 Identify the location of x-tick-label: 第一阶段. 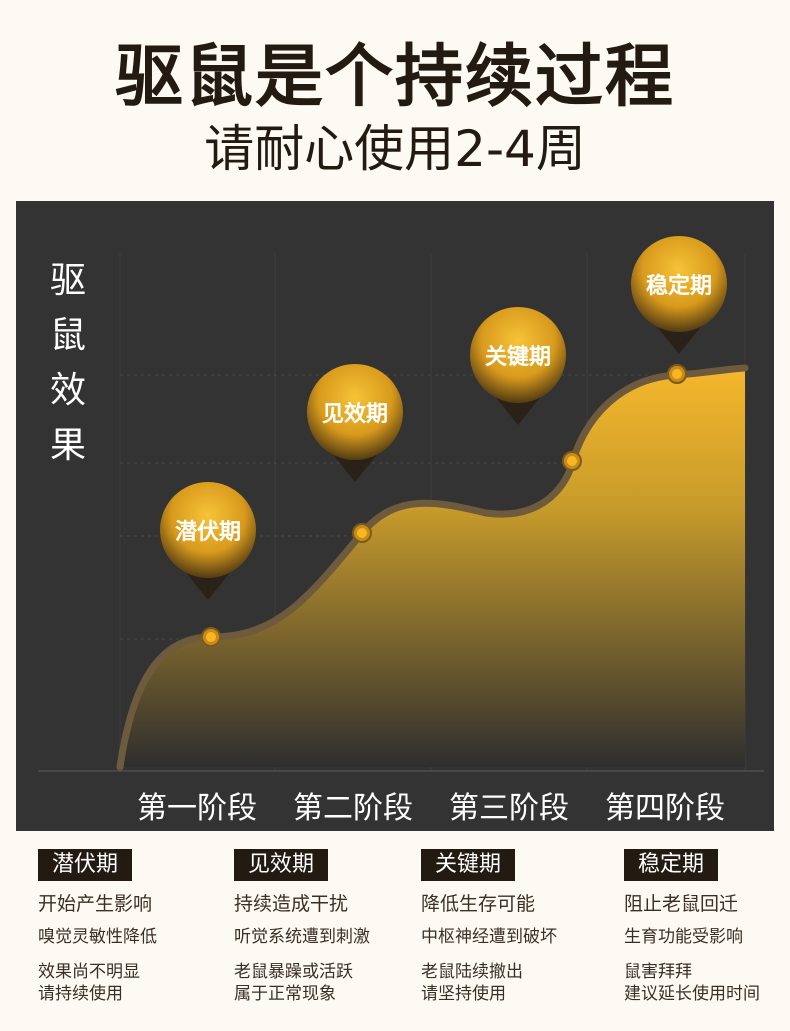
(197, 808).